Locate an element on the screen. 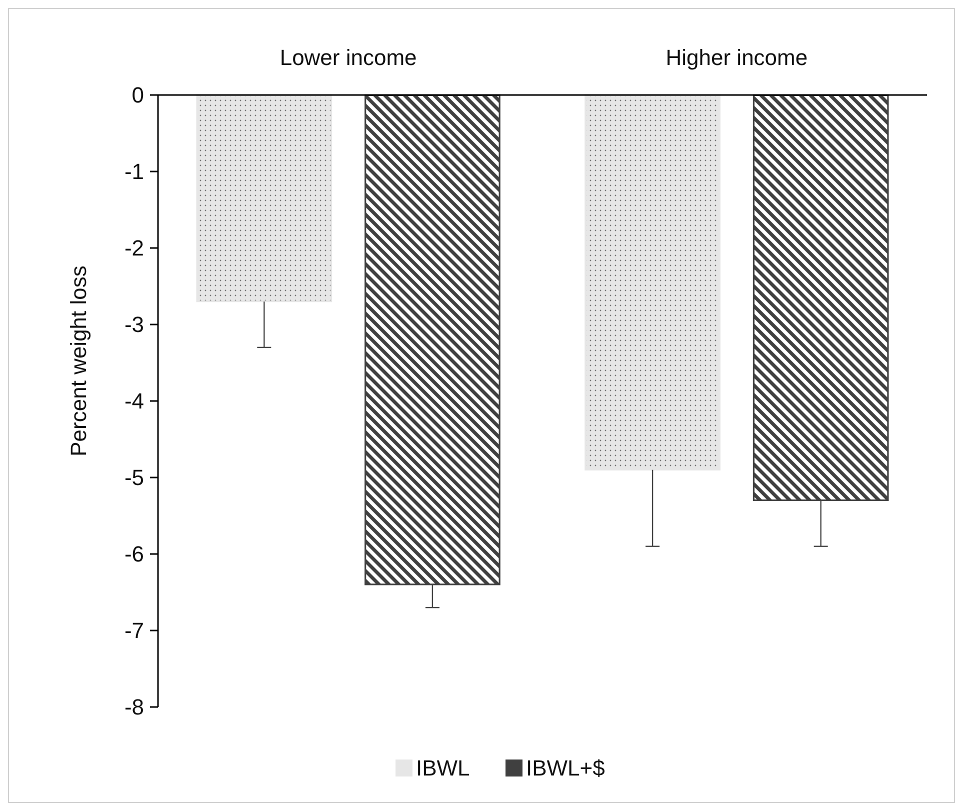 This screenshot has width=963, height=811. legend-label: IBWL+$ is located at coordinates (565, 768).